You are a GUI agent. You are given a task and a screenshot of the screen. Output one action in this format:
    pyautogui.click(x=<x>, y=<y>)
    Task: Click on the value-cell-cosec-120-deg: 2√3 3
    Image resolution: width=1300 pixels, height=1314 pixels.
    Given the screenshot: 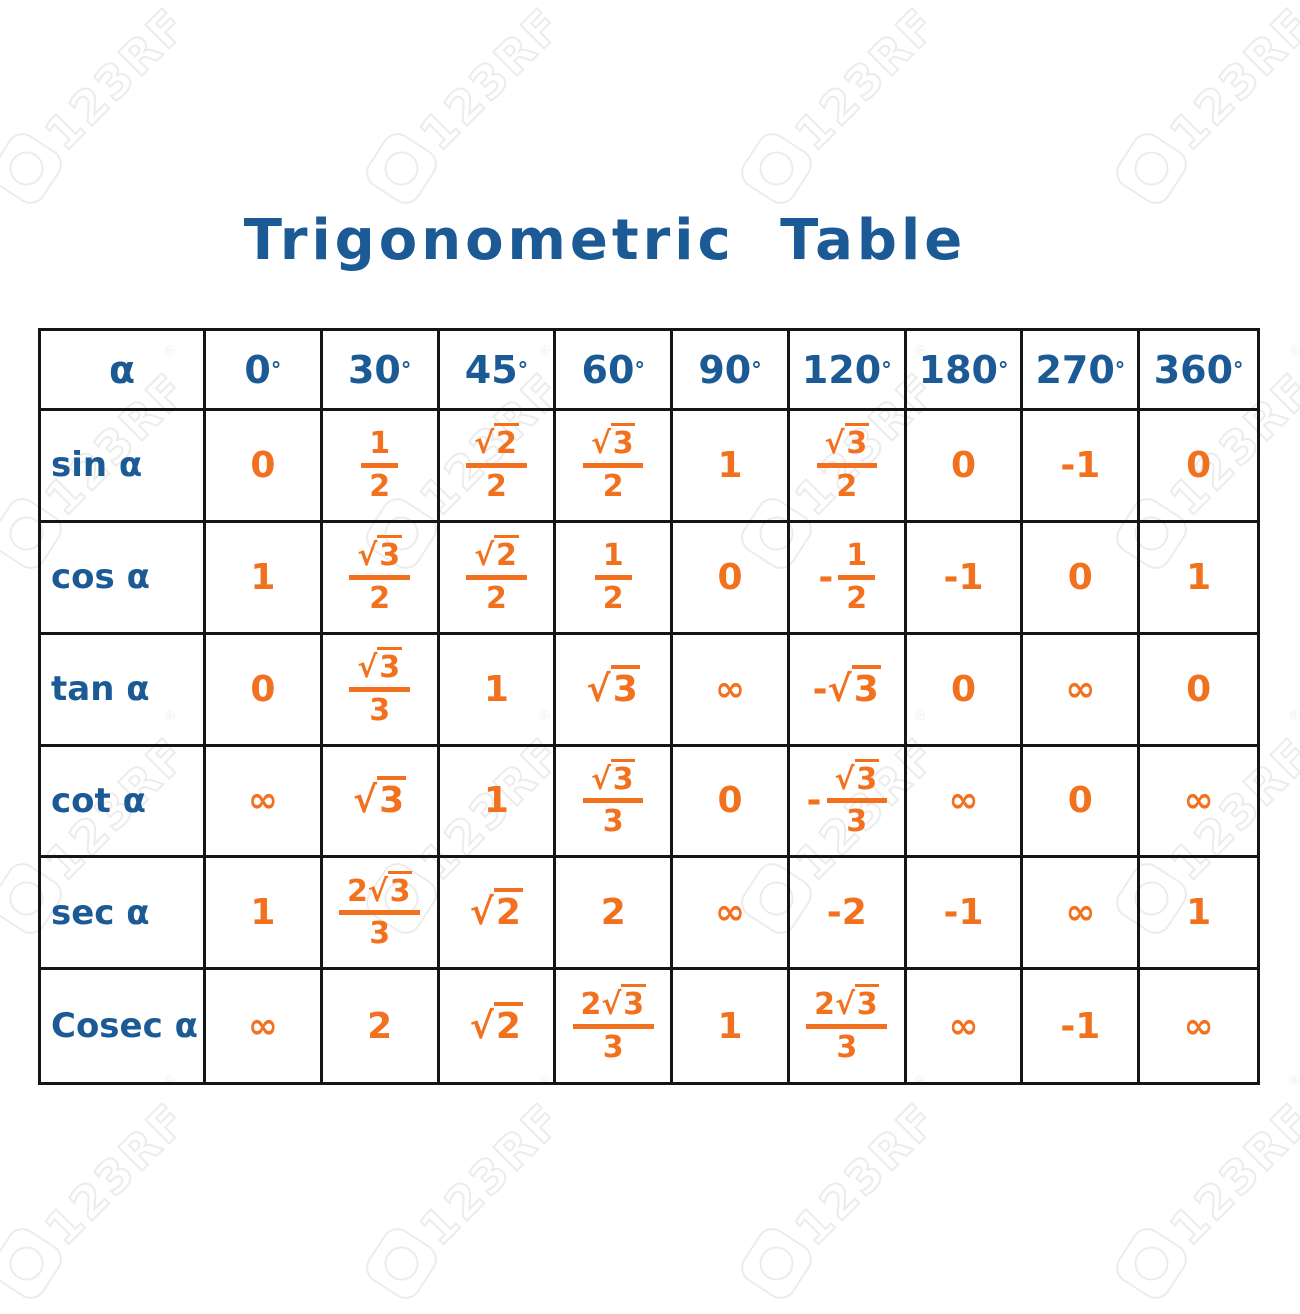 What is the action you would take?
    pyautogui.click(x=848, y=1026)
    